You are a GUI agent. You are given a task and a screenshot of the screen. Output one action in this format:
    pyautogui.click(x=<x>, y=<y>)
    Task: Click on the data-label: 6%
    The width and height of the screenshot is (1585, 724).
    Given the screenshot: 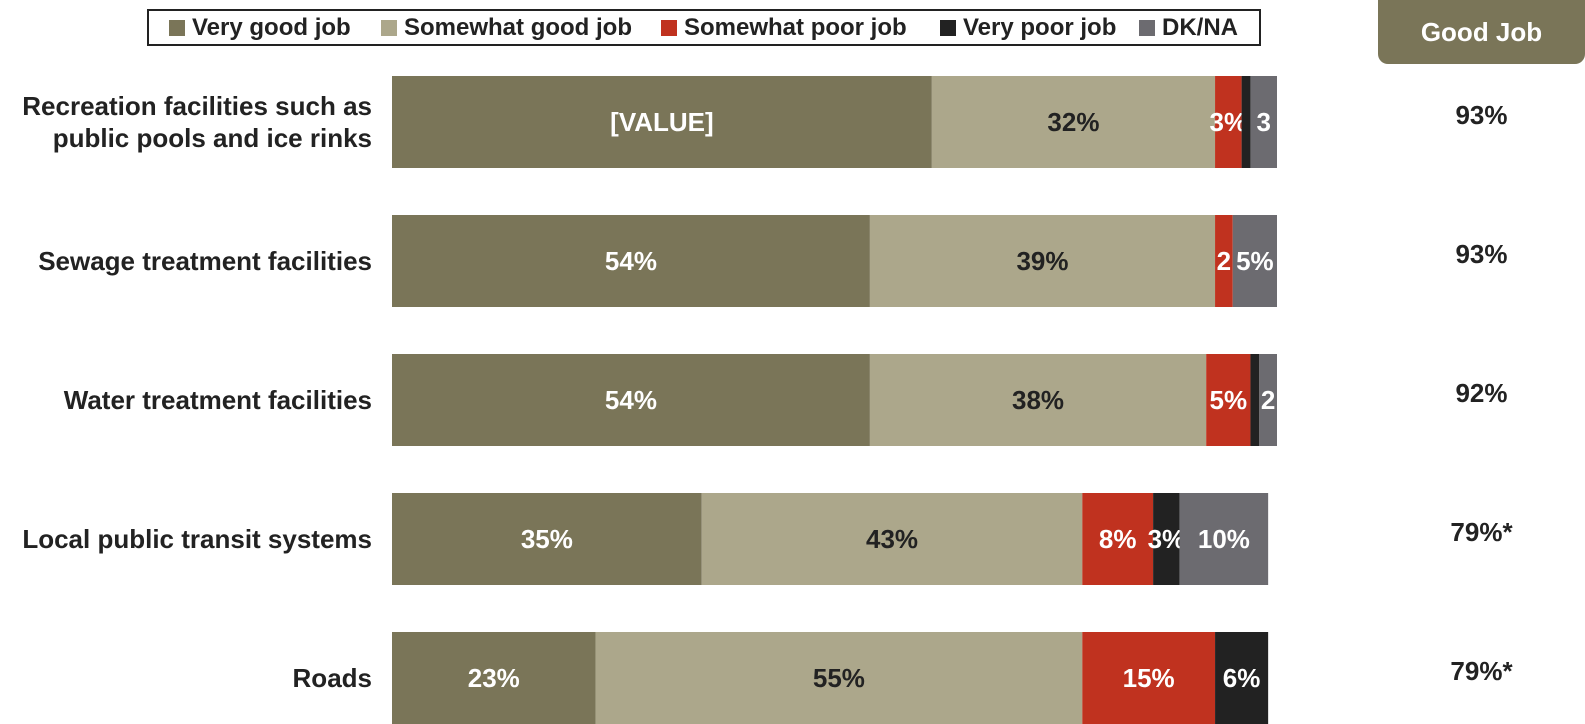 What is the action you would take?
    pyautogui.click(x=1242, y=678)
    